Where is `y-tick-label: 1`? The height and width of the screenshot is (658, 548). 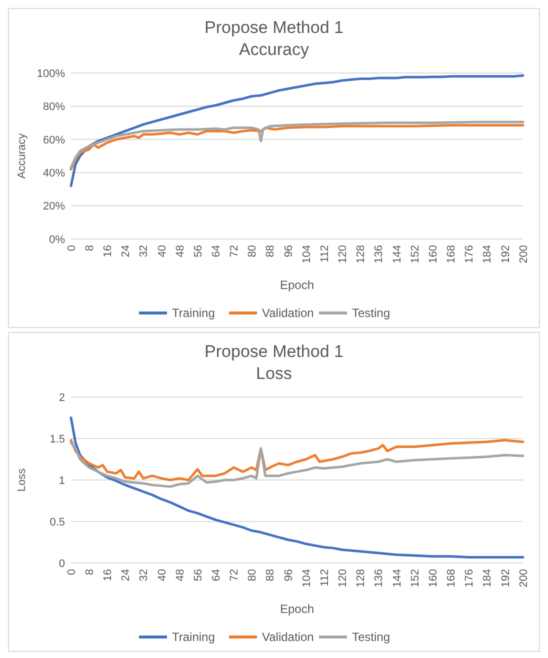 y-tick-label: 1 is located at coordinates (61, 480).